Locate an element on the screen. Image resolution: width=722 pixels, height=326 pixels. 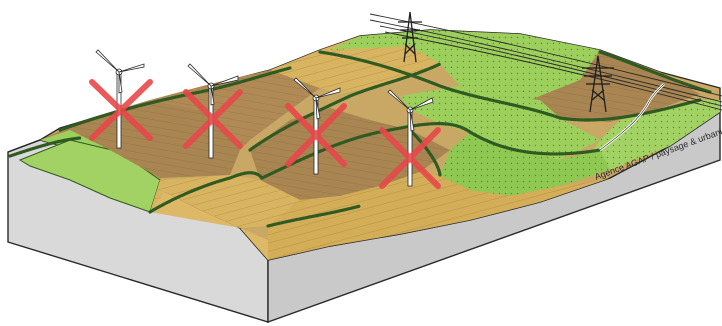
wind-turbine-icon is located at coordinates (410, 138).